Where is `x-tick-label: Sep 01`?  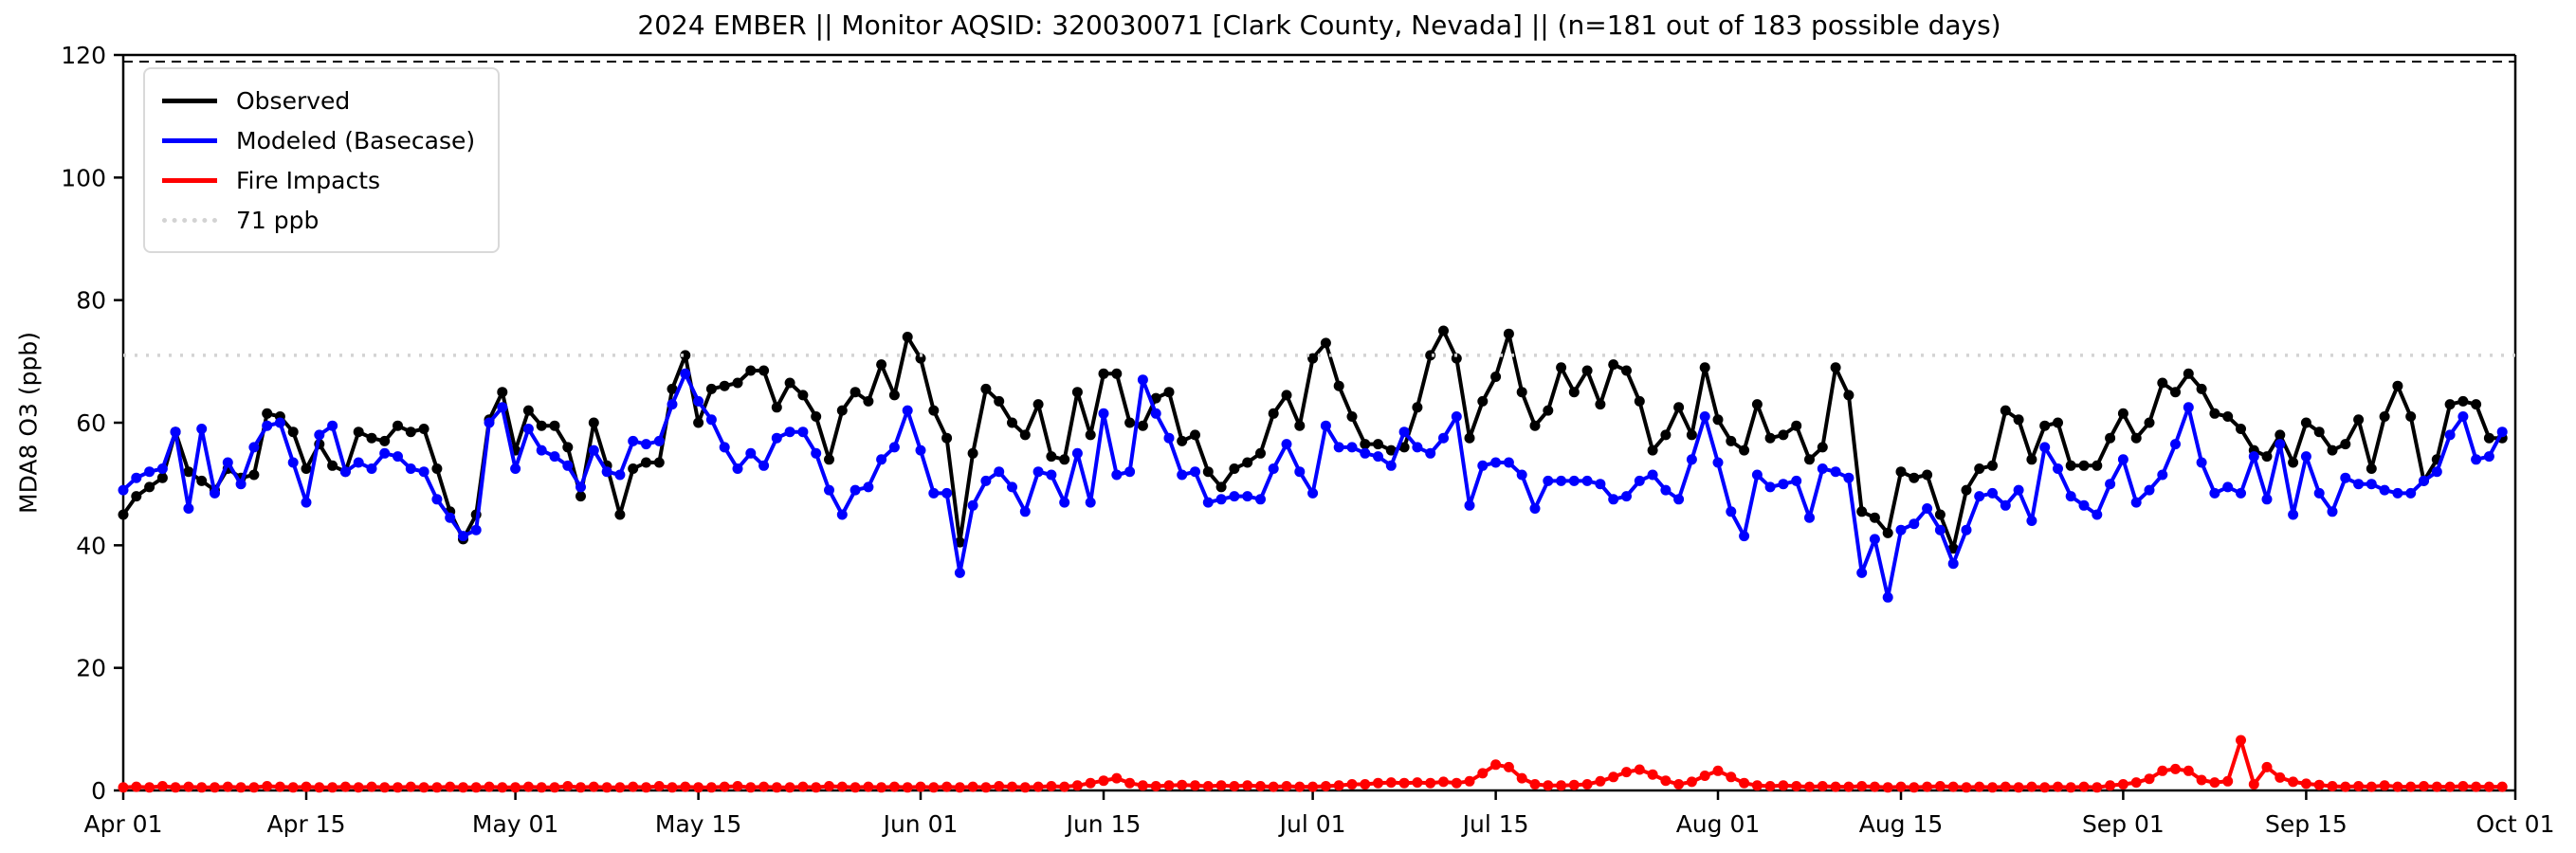 x-tick-label: Sep 01 is located at coordinates (2123, 824).